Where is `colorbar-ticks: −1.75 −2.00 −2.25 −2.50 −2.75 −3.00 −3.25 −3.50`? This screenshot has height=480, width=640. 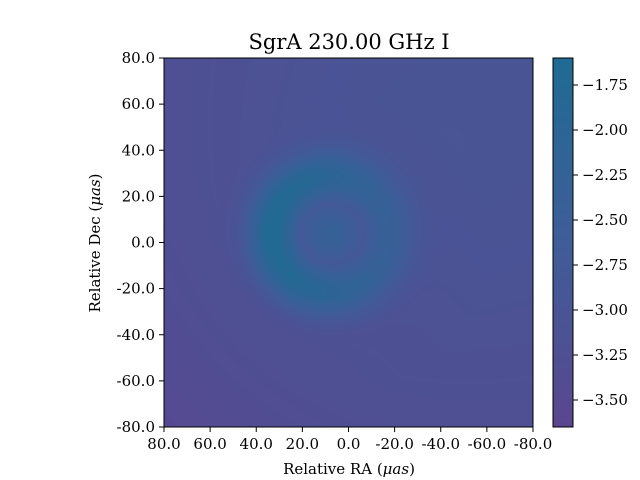 colorbar-ticks: −1.75 −2.00 −2.25 −2.50 −2.75 −3.00 −3.25 −3.50 is located at coordinates (600, 242).